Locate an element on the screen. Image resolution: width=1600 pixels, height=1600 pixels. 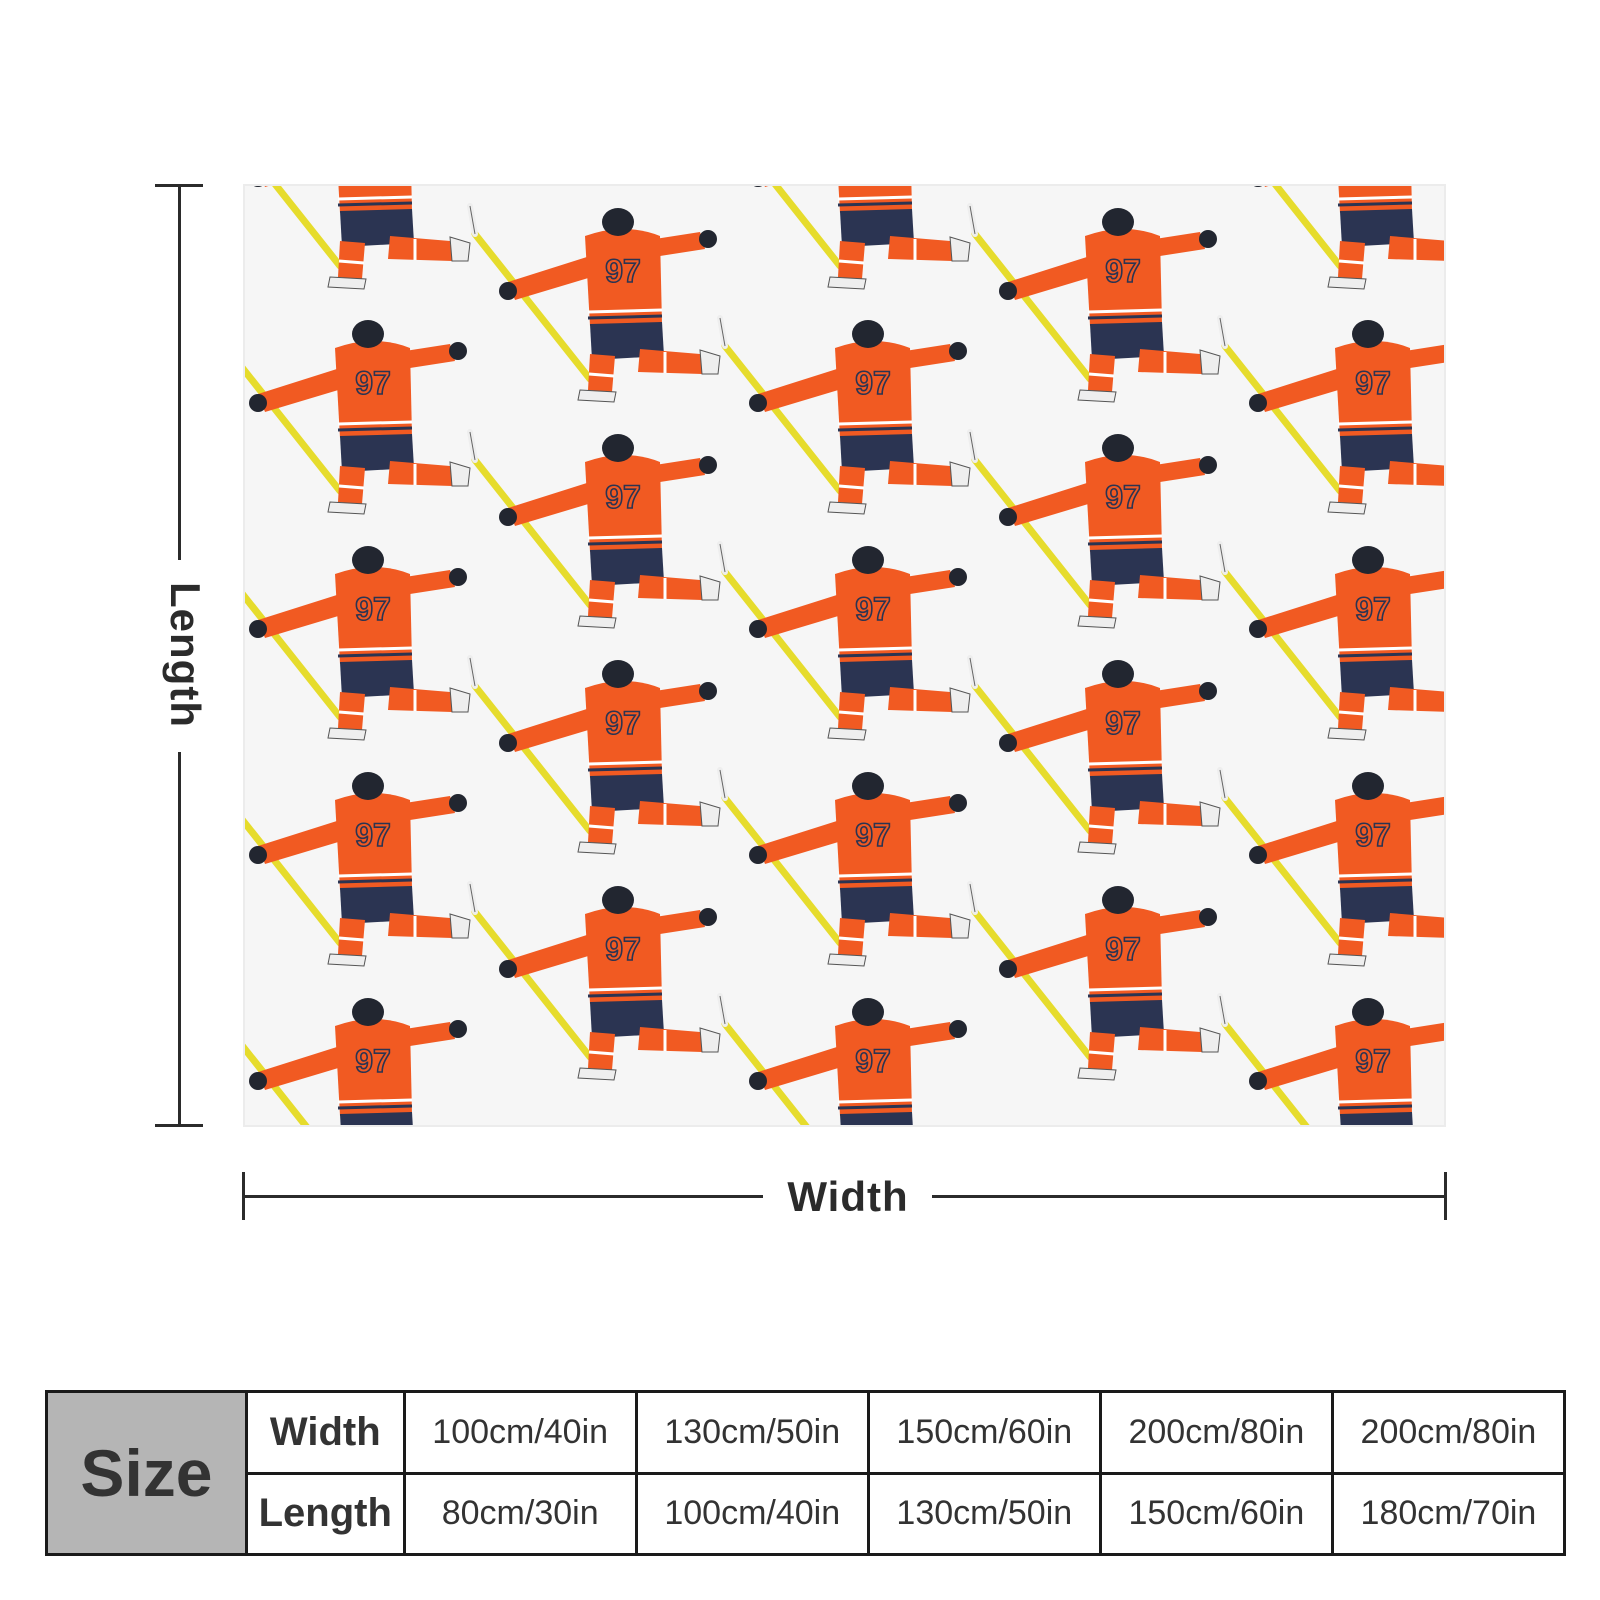
table-cell: 80cm/30in is located at coordinates (520, 1513).